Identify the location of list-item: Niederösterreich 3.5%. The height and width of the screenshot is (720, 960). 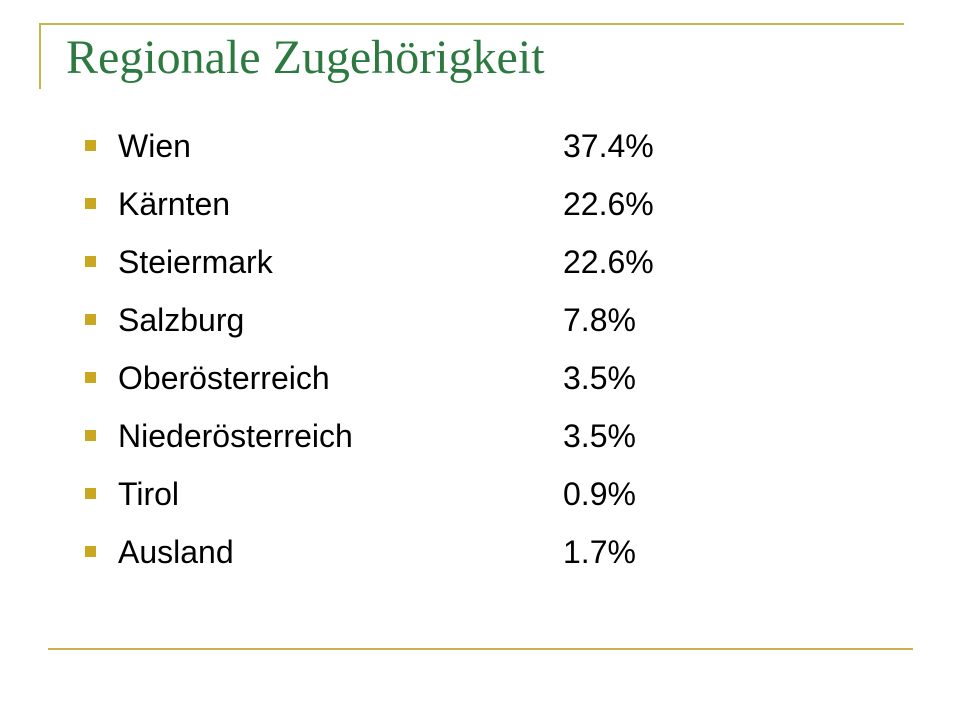
(480, 437).